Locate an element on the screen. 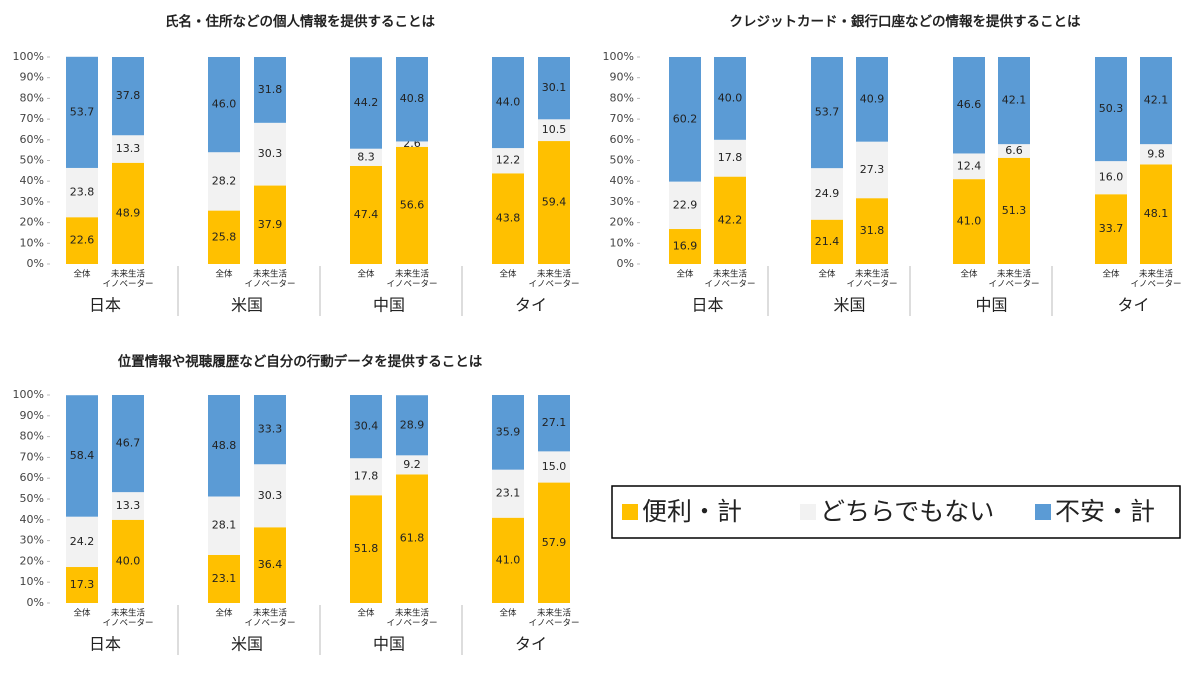 This screenshot has height=679, width=1200. value-label: 59.4 is located at coordinates (554, 202).